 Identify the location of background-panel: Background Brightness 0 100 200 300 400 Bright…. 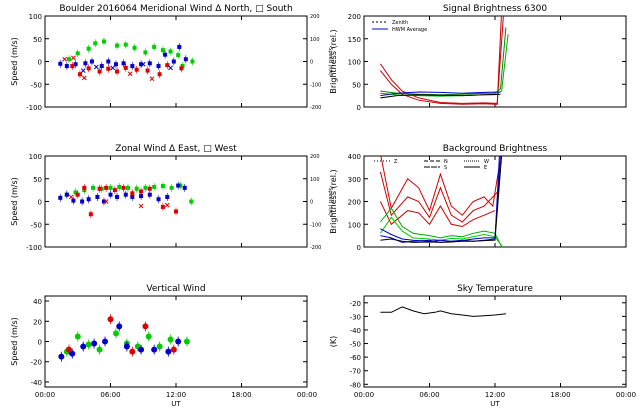
(478, 198).